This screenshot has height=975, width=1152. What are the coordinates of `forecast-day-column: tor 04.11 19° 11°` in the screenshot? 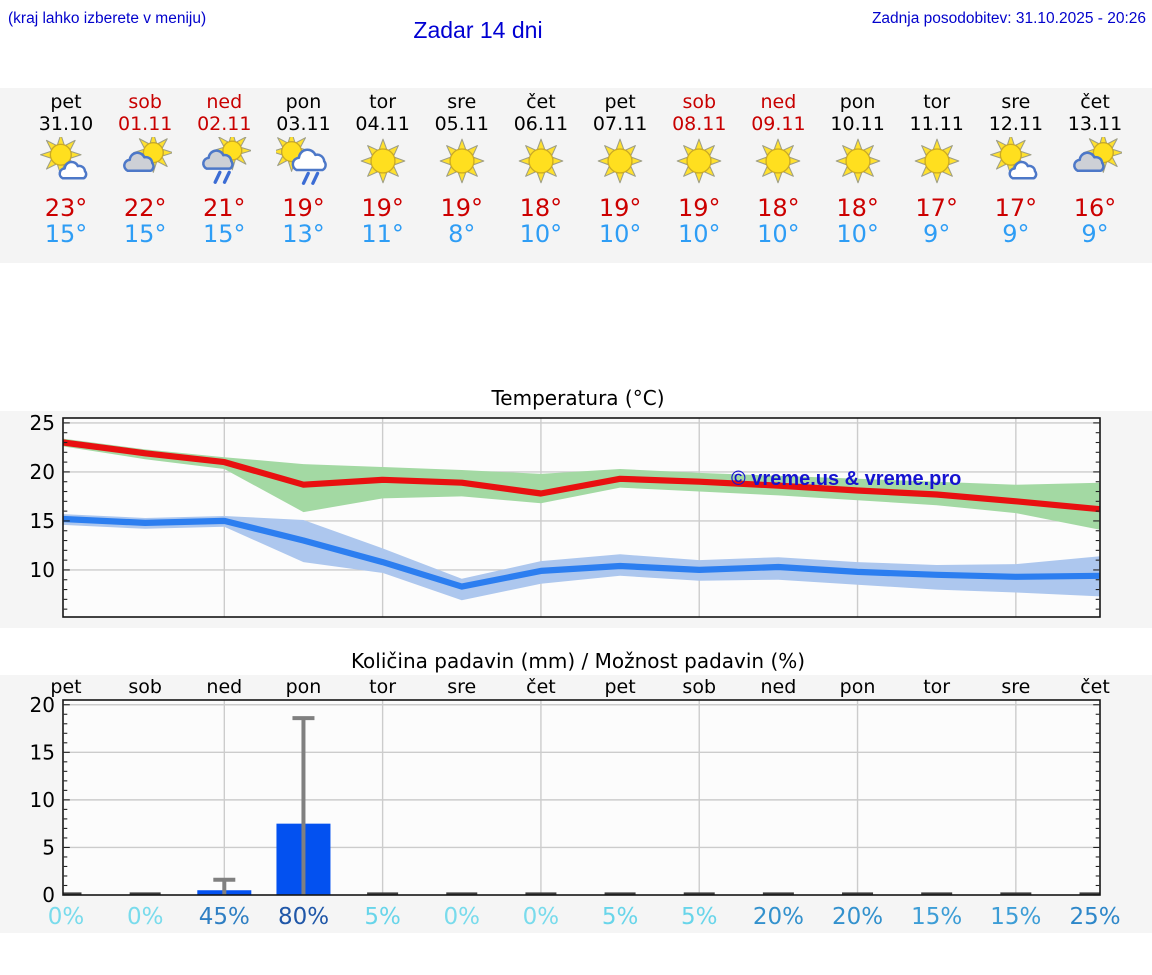 It's located at (382, 168).